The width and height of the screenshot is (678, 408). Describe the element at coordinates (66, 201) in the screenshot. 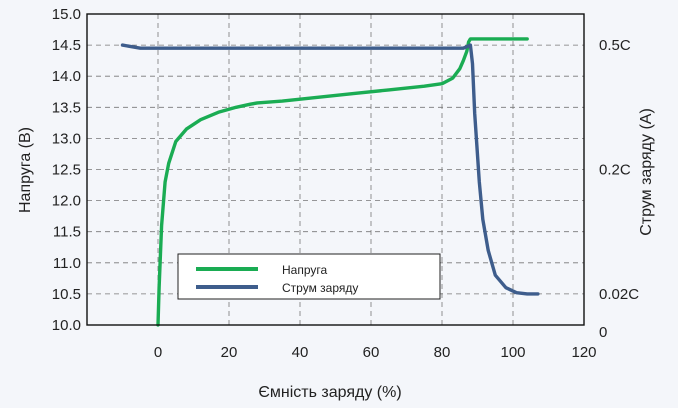

I see `y-tick-label: 12.0` at that location.